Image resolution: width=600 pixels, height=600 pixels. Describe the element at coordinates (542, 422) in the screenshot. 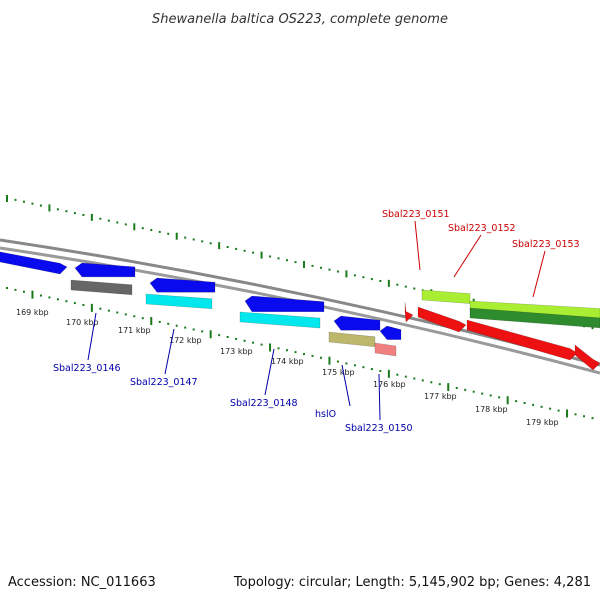

I see `tick-label: 179 kbp` at that location.